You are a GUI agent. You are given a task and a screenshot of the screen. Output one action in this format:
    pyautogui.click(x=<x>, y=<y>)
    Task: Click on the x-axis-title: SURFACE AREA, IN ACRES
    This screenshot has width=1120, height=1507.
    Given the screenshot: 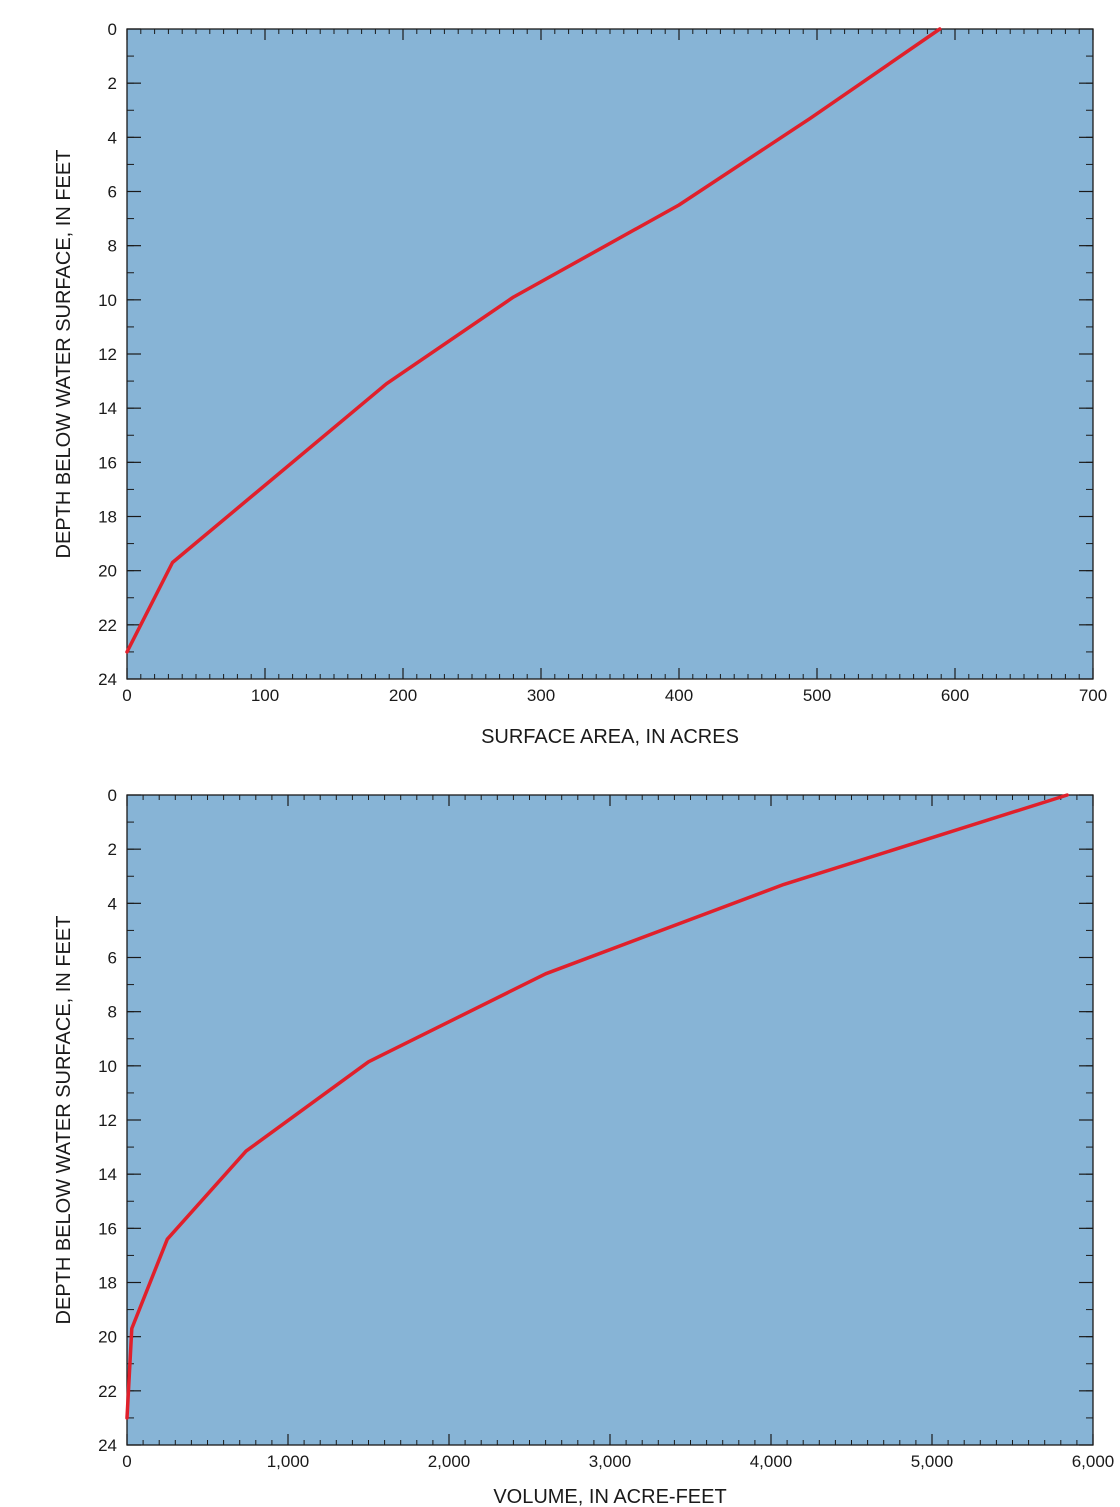 What is the action you would take?
    pyautogui.click(x=610, y=737)
    